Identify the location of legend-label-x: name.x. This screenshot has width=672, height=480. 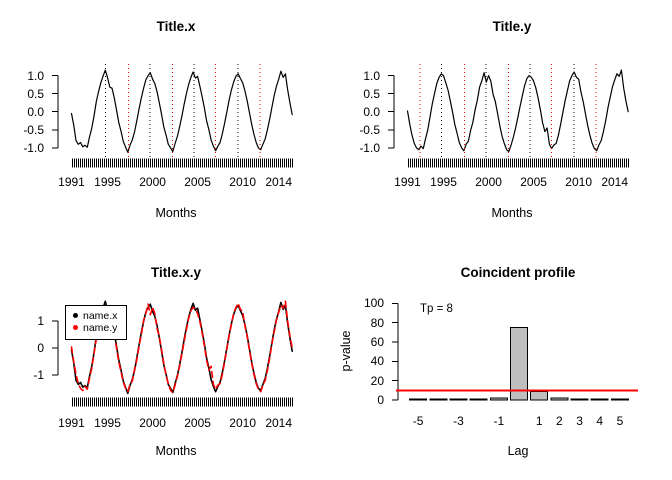
(100, 316).